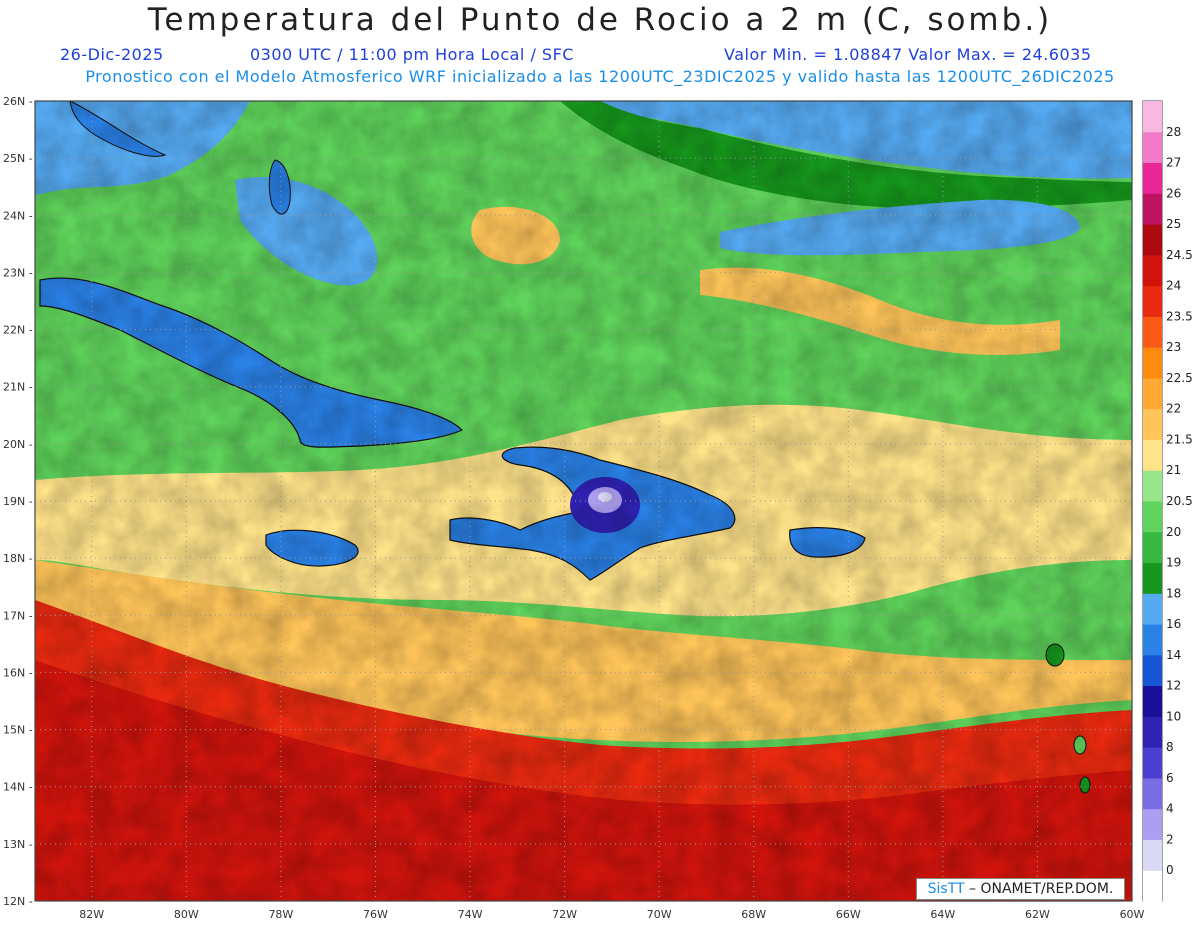 The image size is (1200, 927). What do you see at coordinates (112, 54) in the screenshot?
I see `forecast-date: 26-Dic-2025` at bounding box center [112, 54].